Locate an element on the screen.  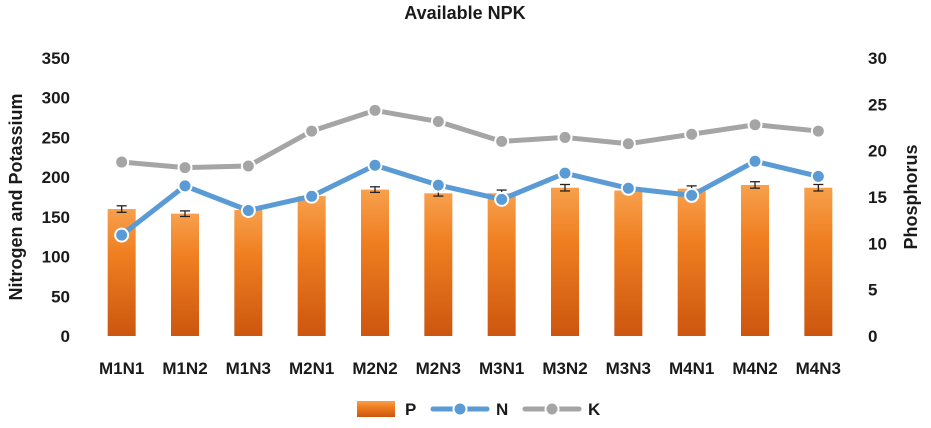
legend-label-k: K is located at coordinates (594, 409).